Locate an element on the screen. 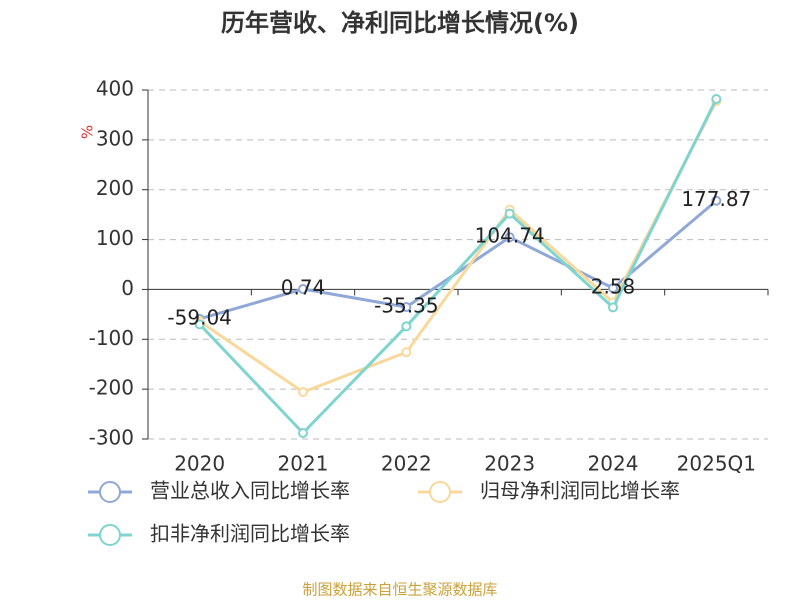  y-tick-label: 100 is located at coordinates (115, 238).